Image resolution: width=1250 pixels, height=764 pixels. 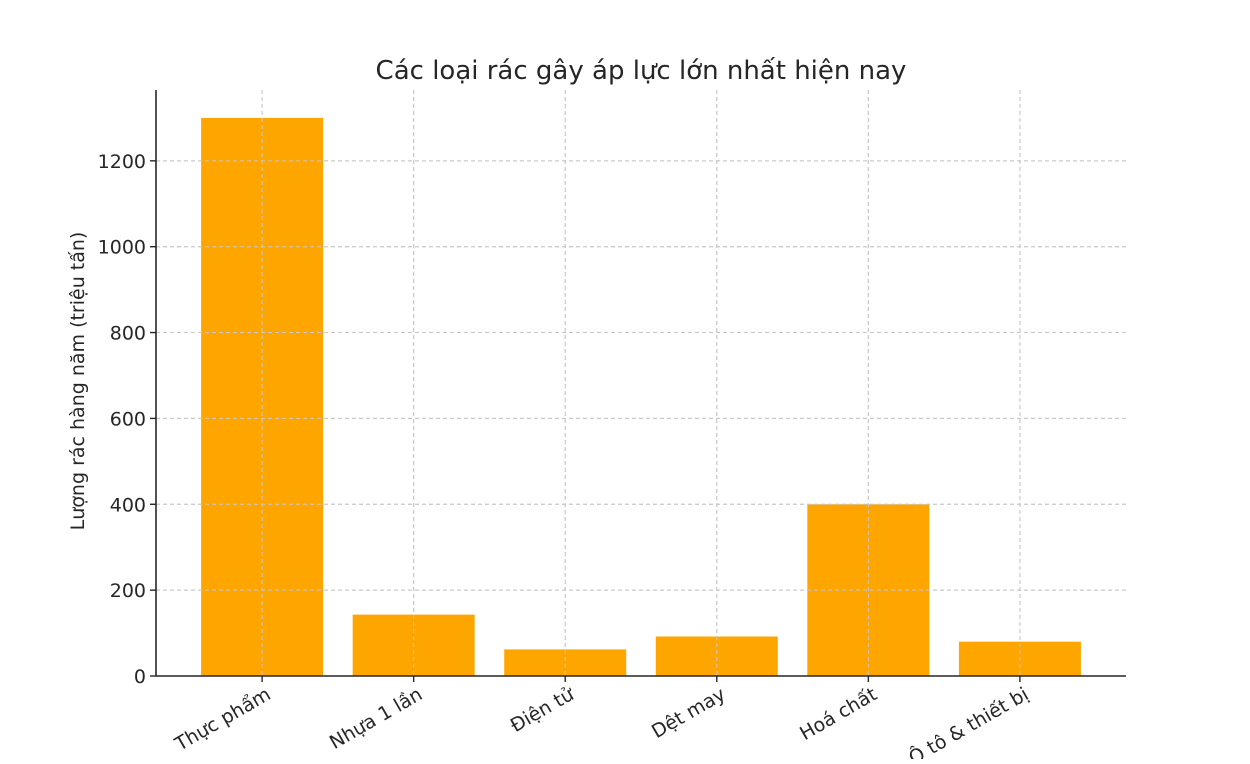 I want to click on y-tick-label: 600, so click(x=128, y=419).